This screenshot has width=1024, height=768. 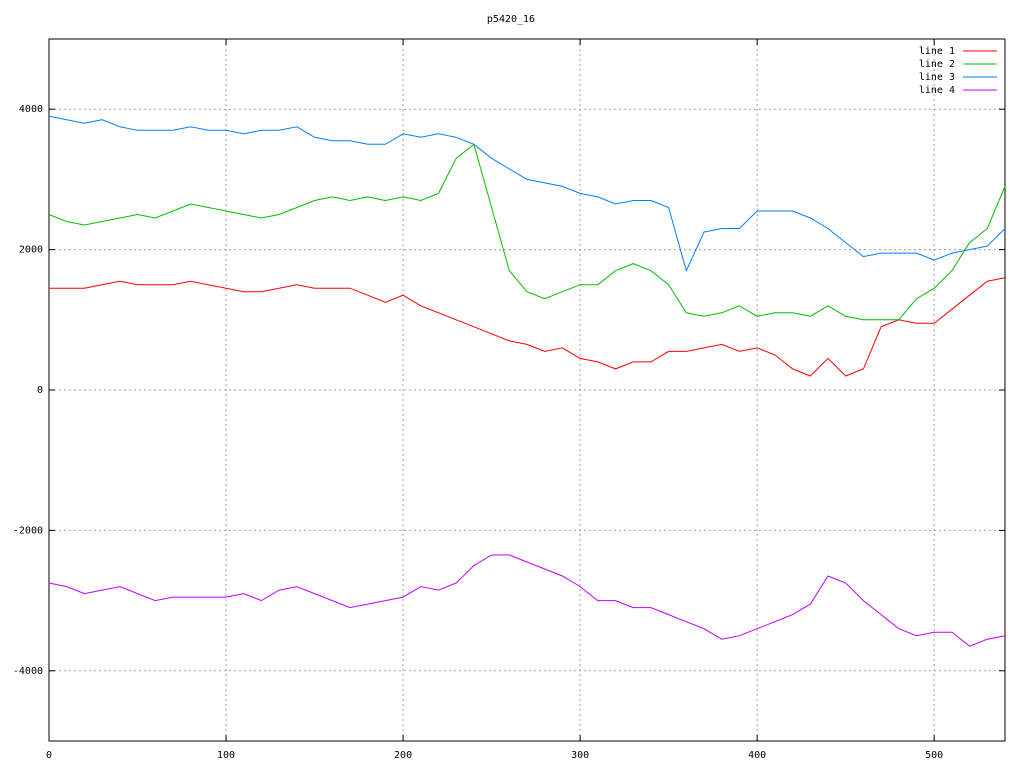 What do you see at coordinates (40, 390) in the screenshot?
I see `y-tick-label: 0` at bounding box center [40, 390].